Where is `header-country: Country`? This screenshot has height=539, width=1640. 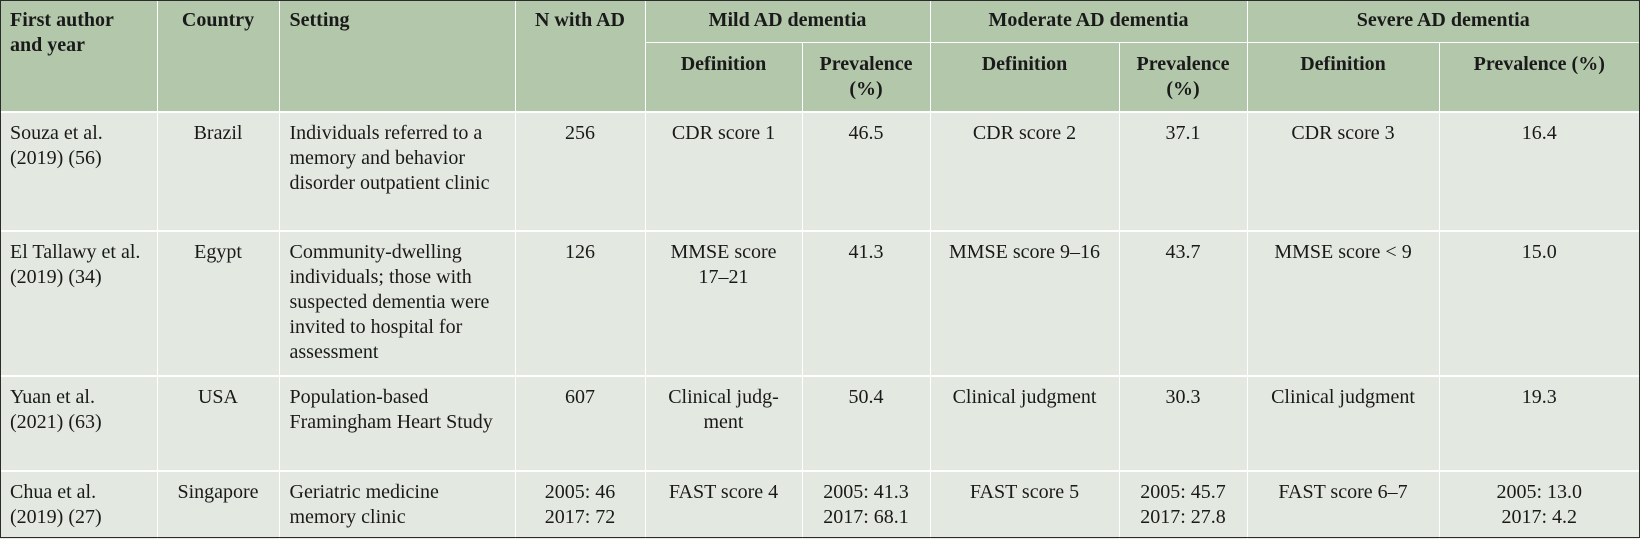
header-country: Country is located at coordinates (218, 56).